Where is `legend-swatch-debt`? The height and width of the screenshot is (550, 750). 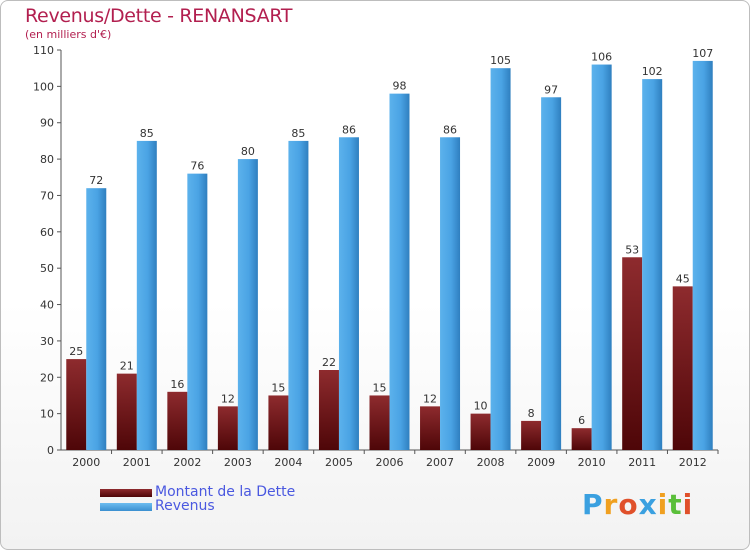
legend-swatch-debt is located at coordinates (126, 493).